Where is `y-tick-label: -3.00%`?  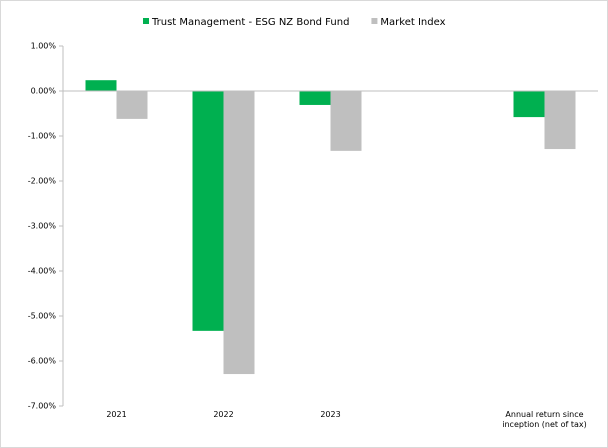 y-tick-label: -3.00% is located at coordinates (42, 226).